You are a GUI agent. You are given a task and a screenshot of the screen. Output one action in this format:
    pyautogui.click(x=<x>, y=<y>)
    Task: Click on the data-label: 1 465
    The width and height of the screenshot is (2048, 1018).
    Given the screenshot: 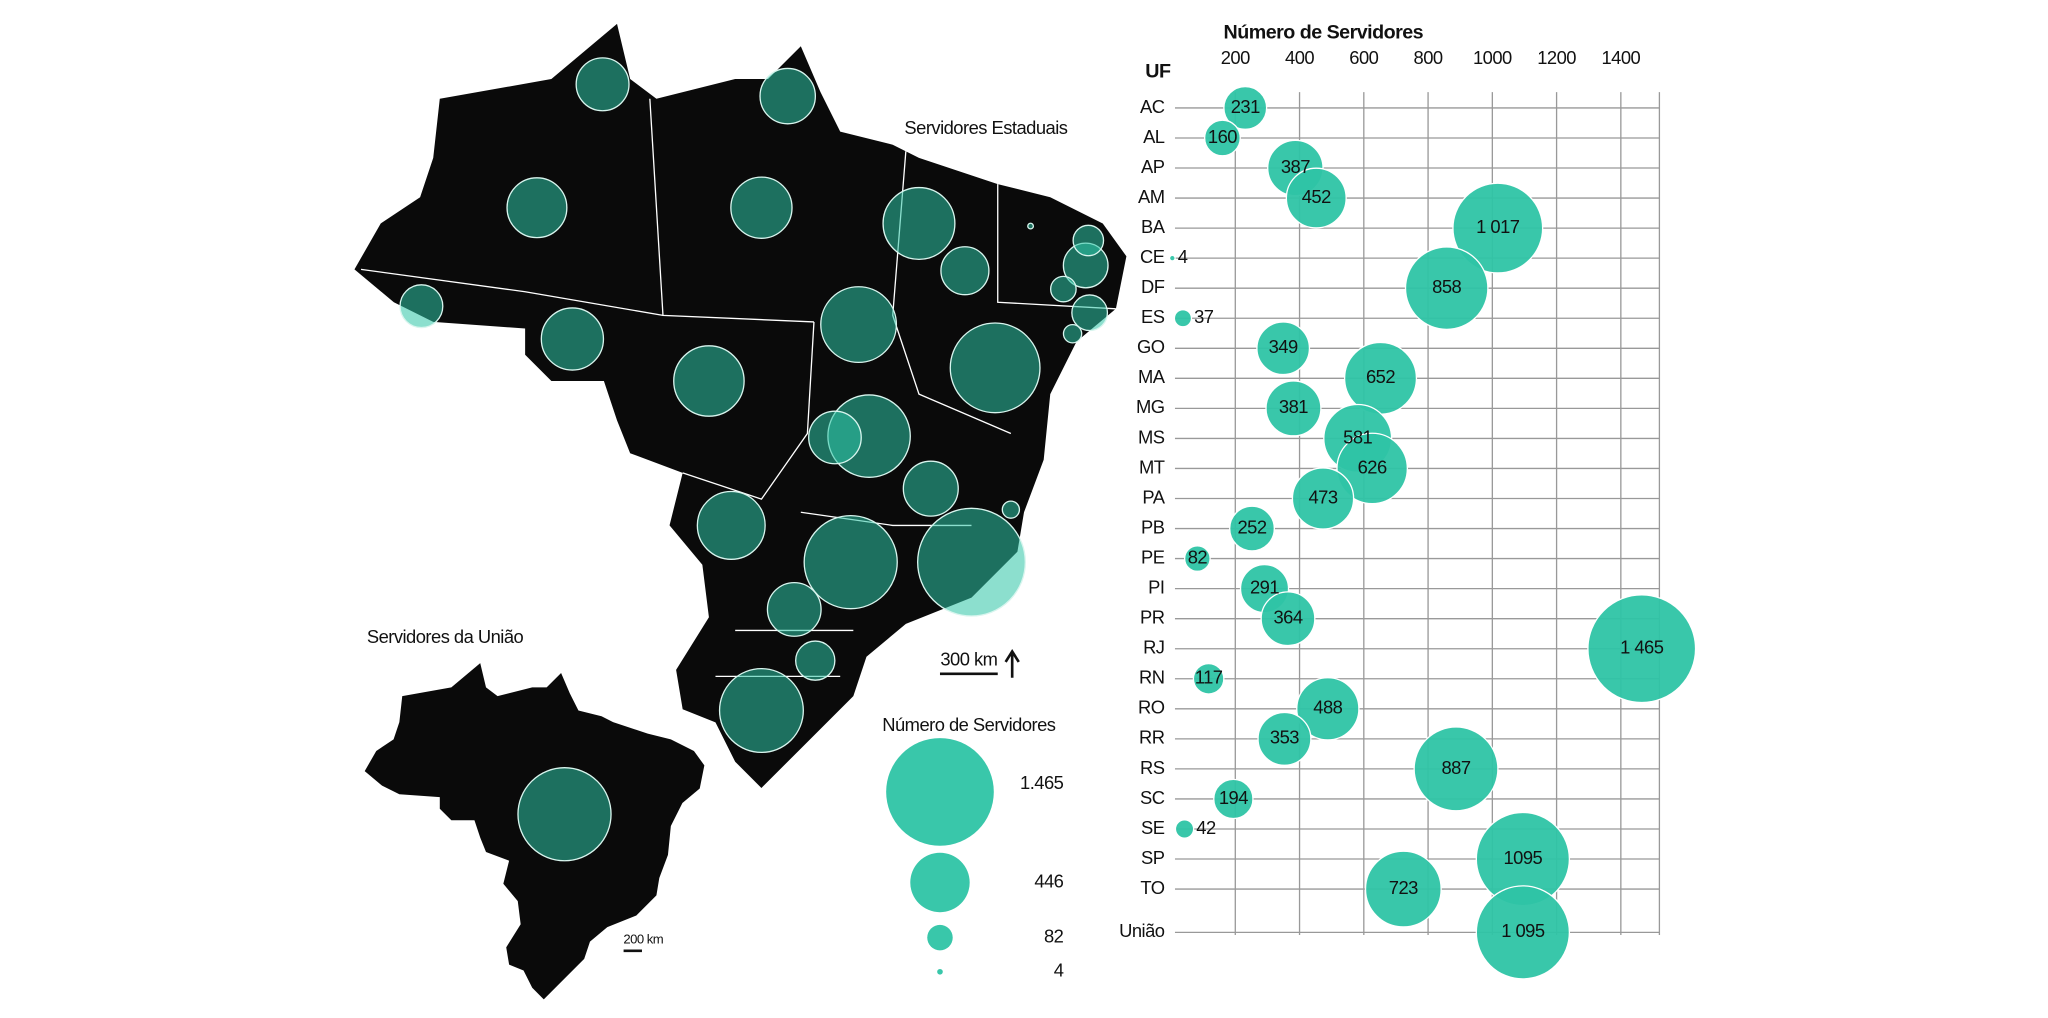 What is the action you would take?
    pyautogui.click(x=1642, y=647)
    